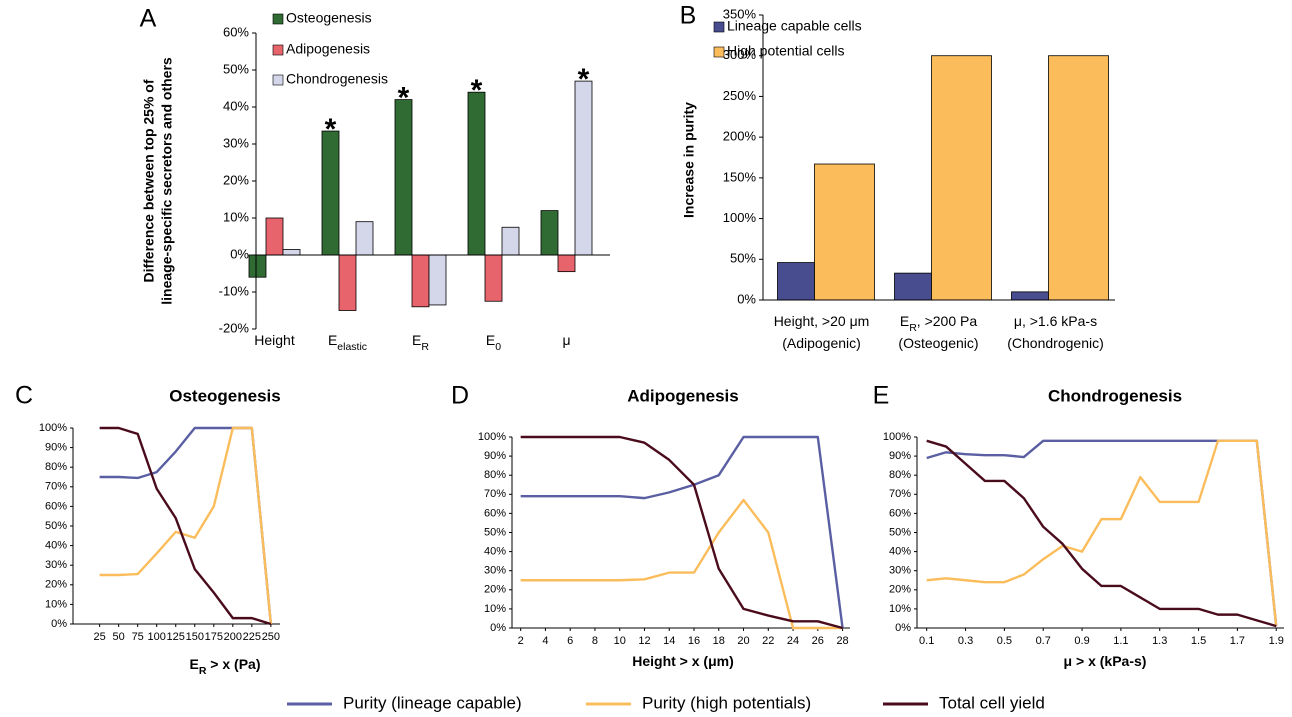  What do you see at coordinates (56, 467) in the screenshot?
I see `y-tick-label: 80%` at bounding box center [56, 467].